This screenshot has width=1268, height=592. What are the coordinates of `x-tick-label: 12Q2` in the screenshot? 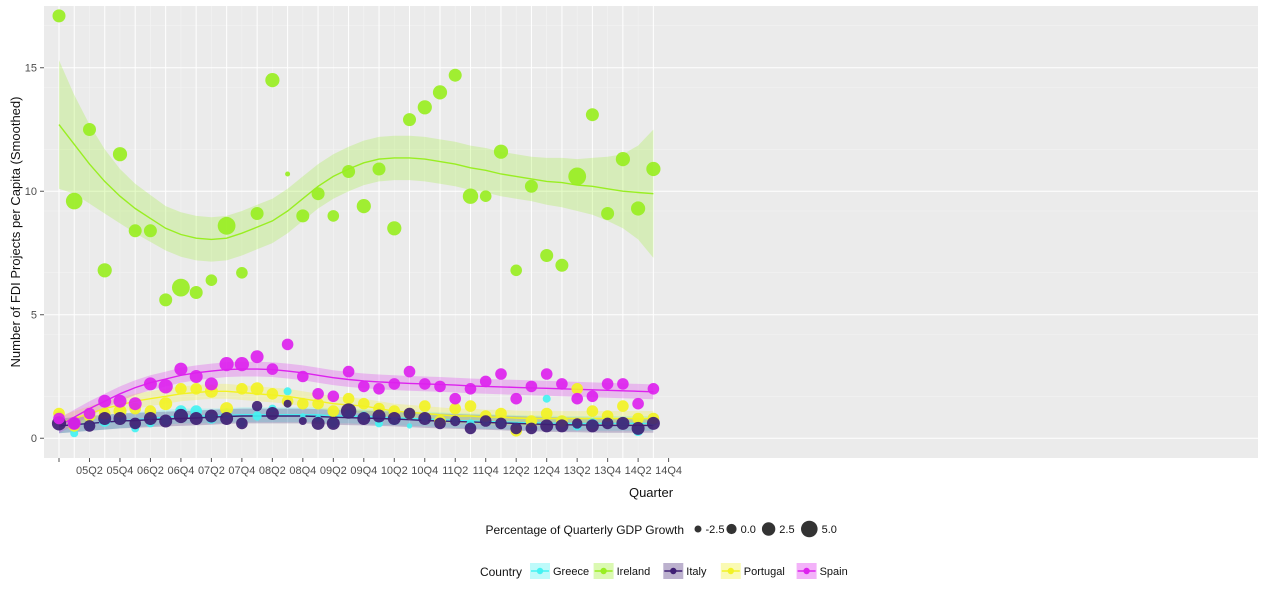 It's located at (516, 471).